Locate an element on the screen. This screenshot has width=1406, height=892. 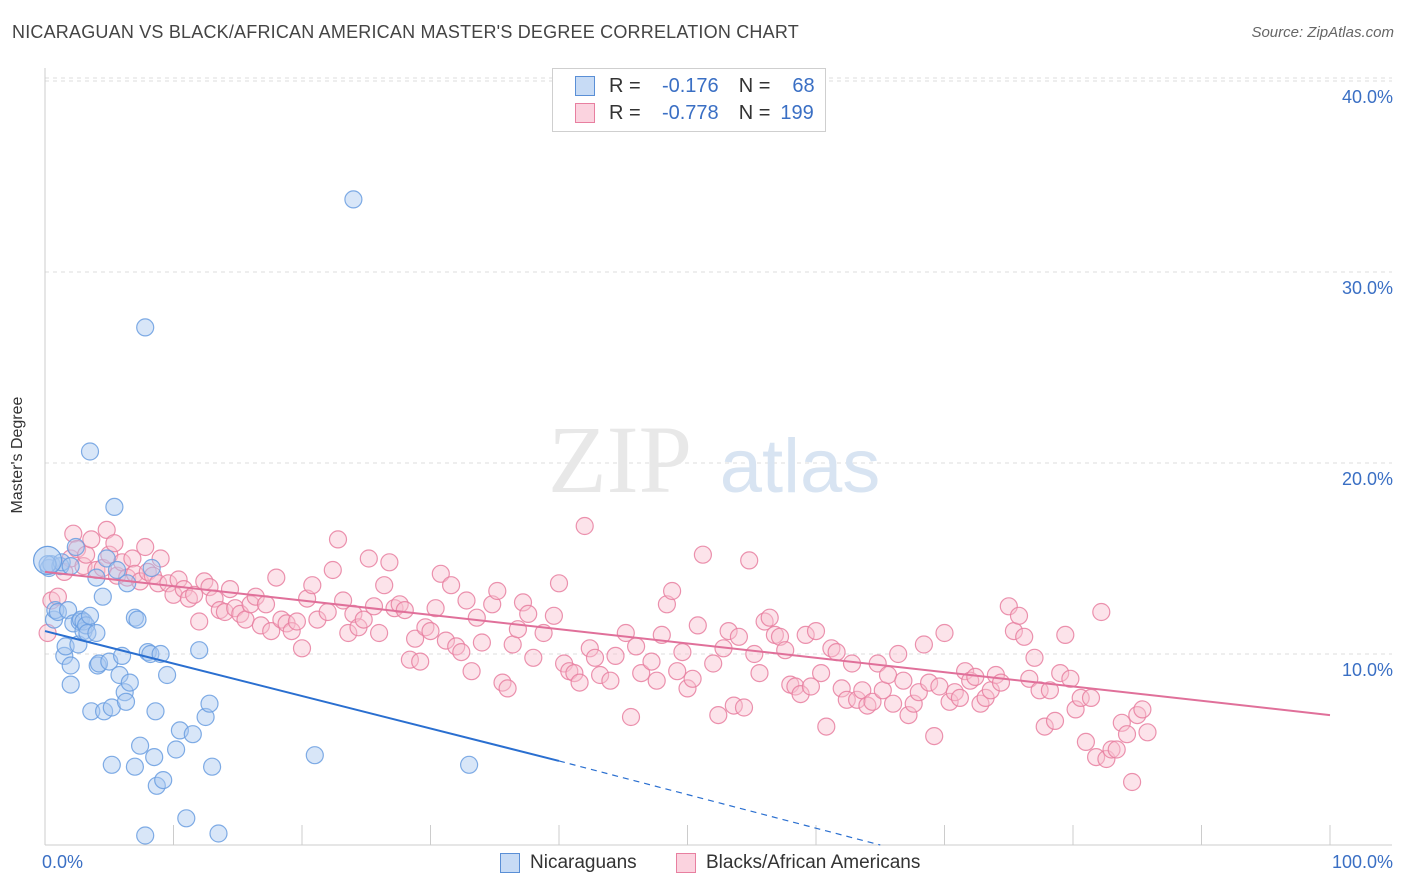
legend-item-nicaraguans: Nicaraguans is located at coordinates (568, 863).